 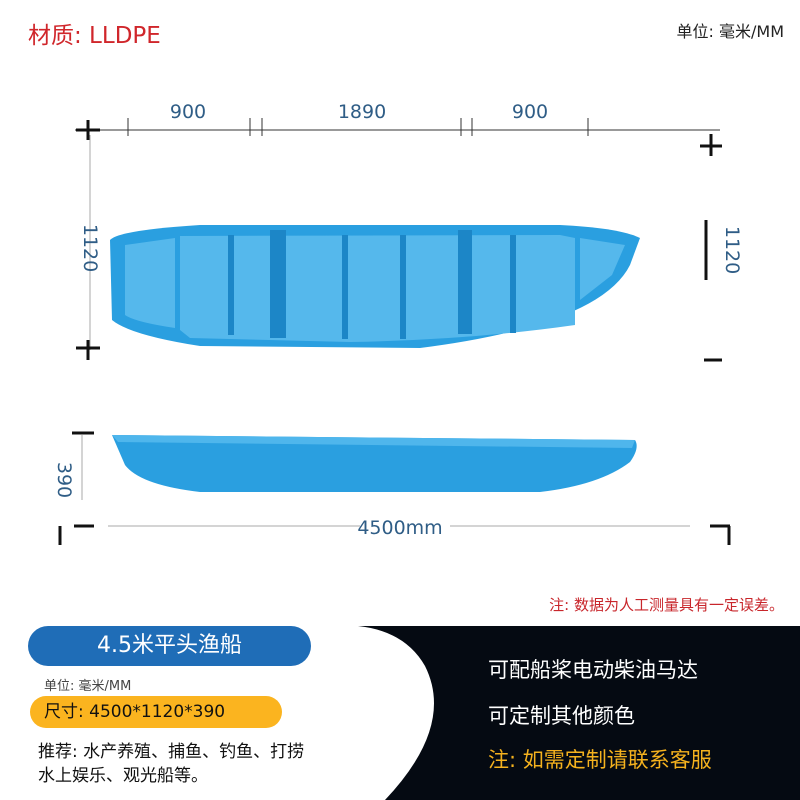 I want to click on feature-color: 可定制其他颜色, so click(x=561, y=716).